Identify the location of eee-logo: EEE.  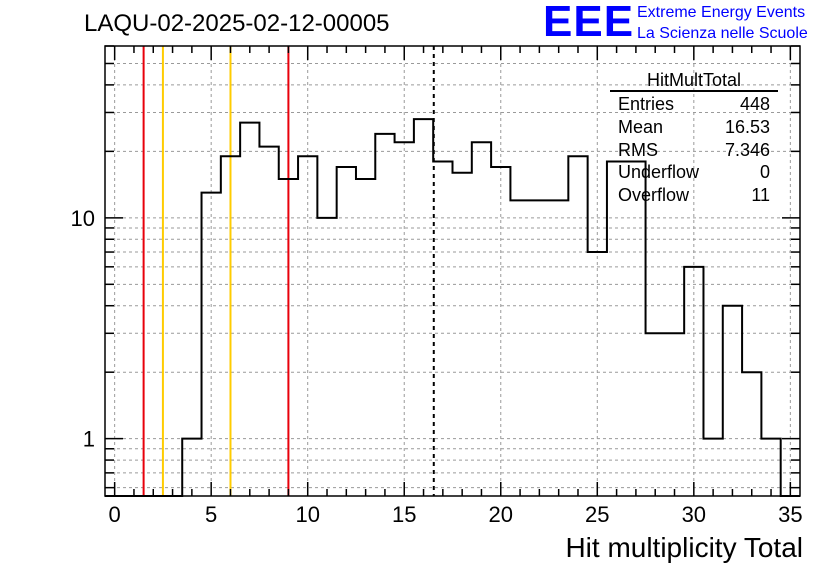
(589, 23).